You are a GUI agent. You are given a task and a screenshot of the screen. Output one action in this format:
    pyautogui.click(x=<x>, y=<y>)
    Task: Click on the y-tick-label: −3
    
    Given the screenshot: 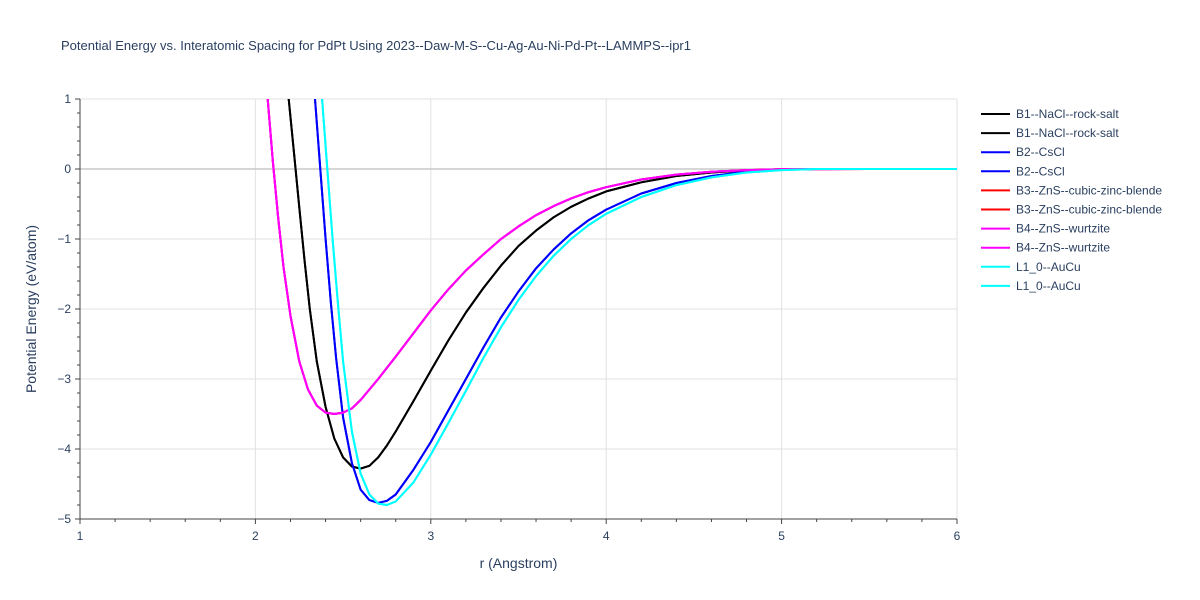 What is the action you would take?
    pyautogui.click(x=64, y=379)
    